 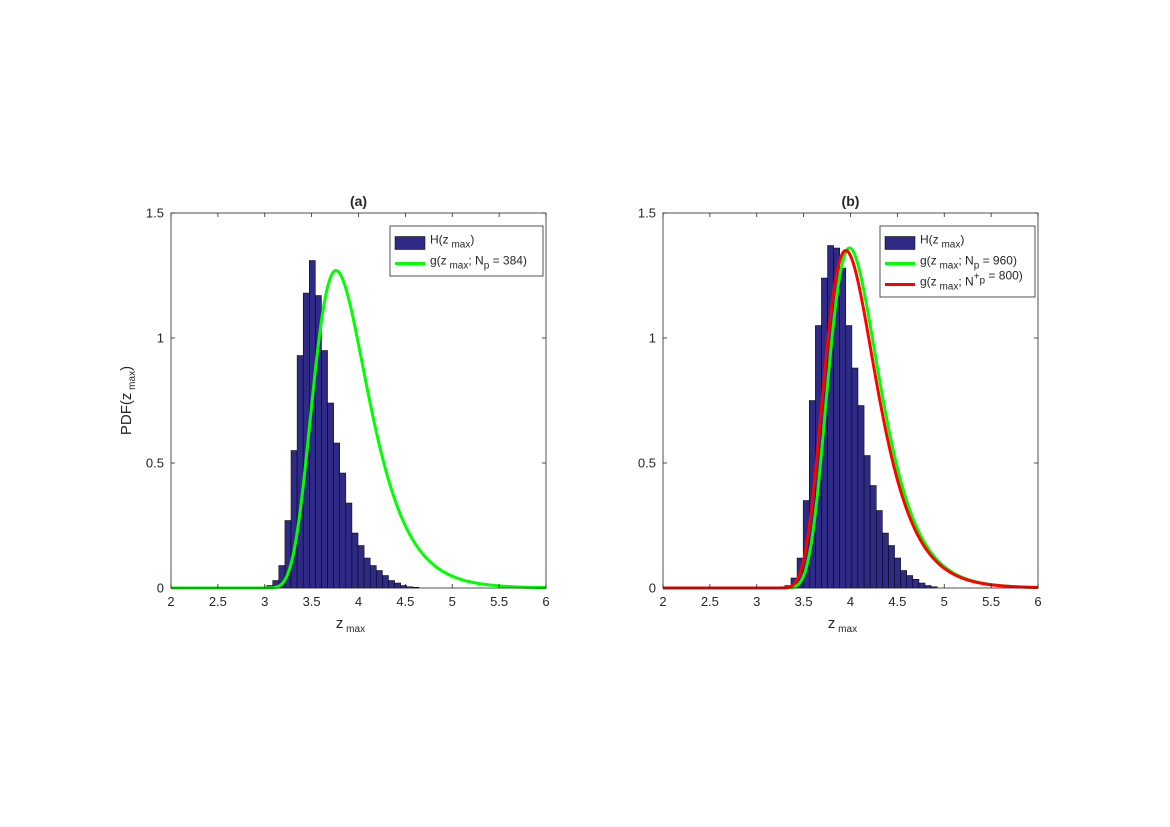 I want to click on legend-entry-label: g(z max; Np = 960), so click(x=968, y=263).